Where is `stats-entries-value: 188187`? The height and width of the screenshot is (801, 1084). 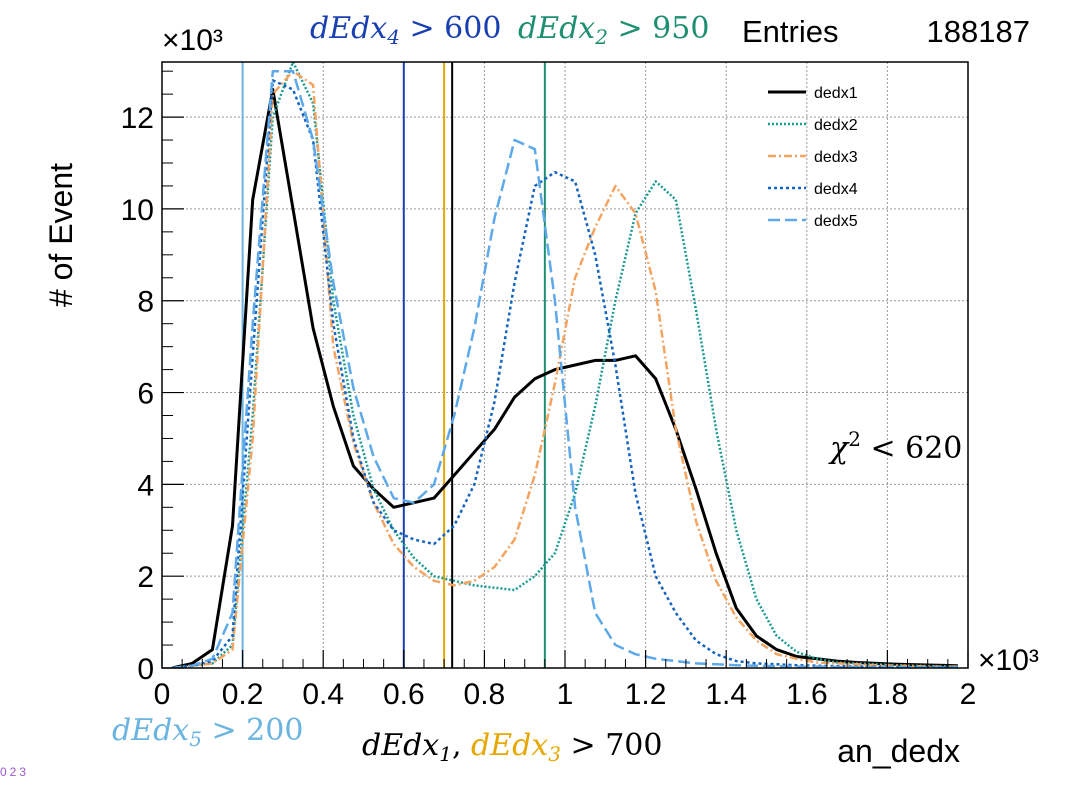
stats-entries-value: 188187 is located at coordinates (978, 31).